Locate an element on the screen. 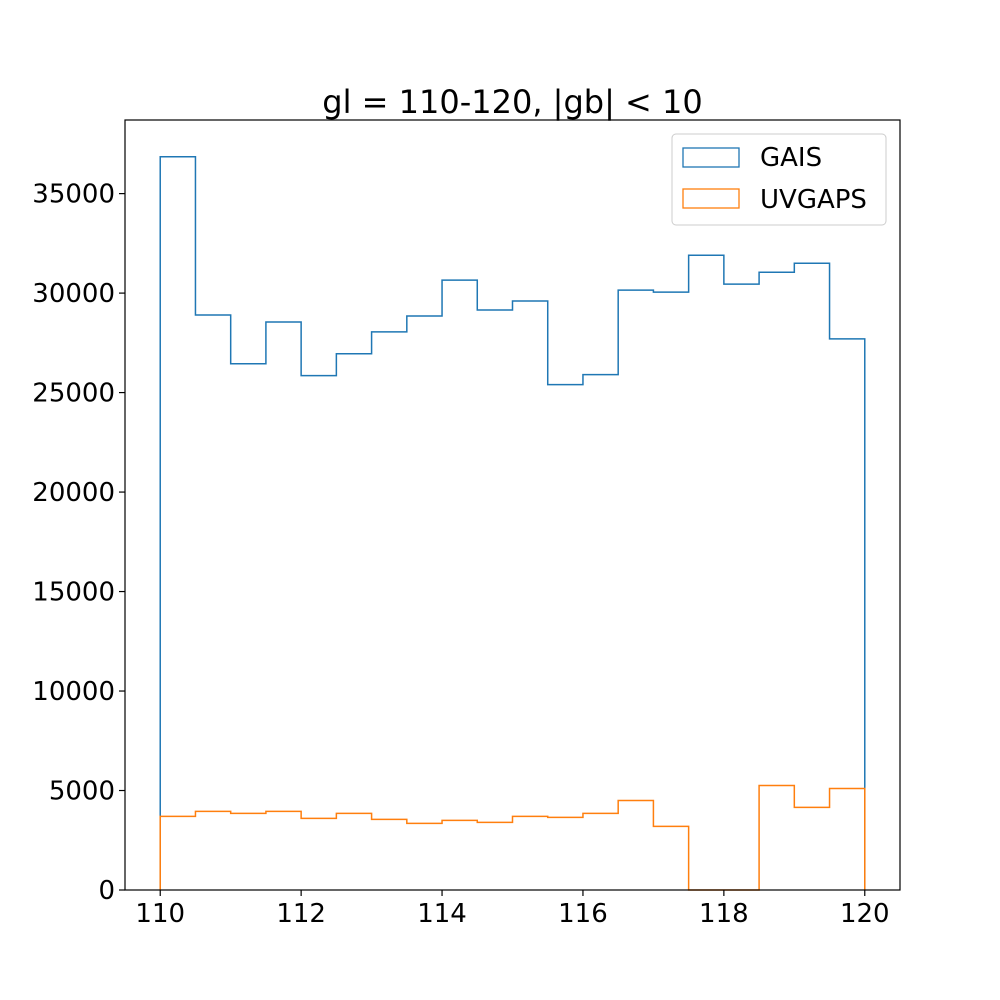 Image resolution: width=1000 pixels, height=1000 pixels. legend-label-uvgaps: UVGAPS is located at coordinates (813, 200).